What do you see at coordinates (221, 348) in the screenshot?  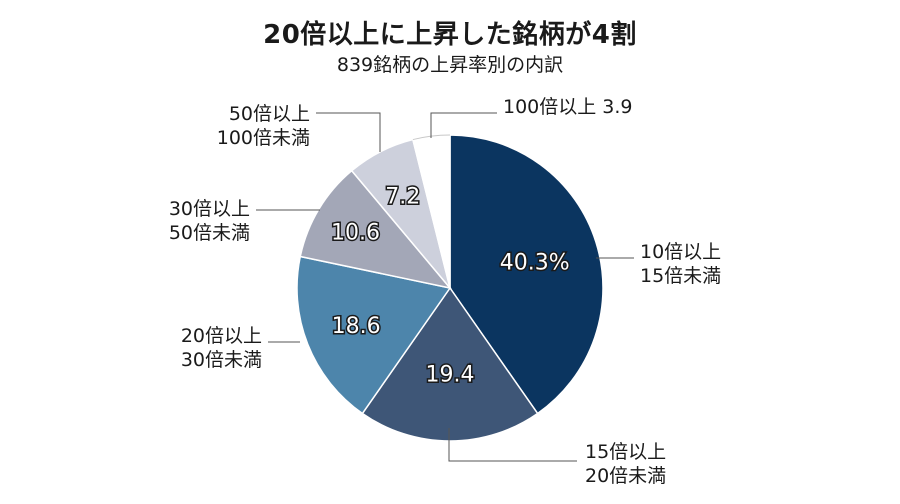 I see `slice-category-label: 20倍以上 30倍未満` at bounding box center [221, 348].